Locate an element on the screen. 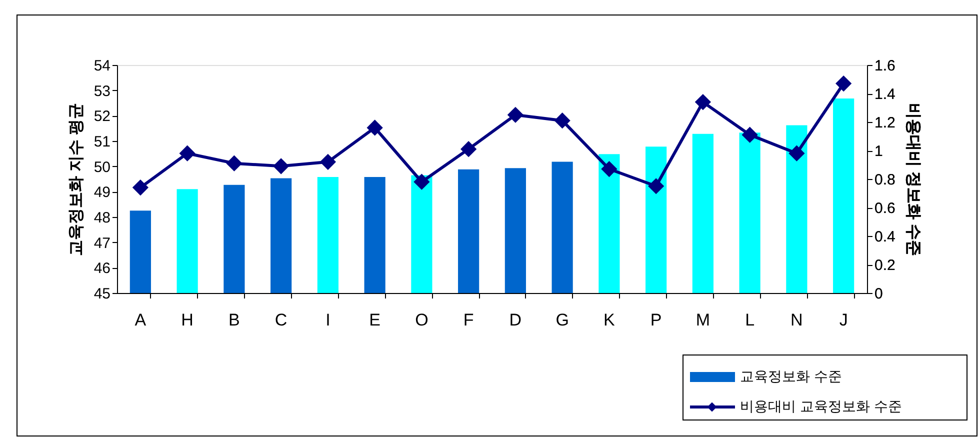 The image size is (979, 443). y-tick-label: 52 is located at coordinates (102, 117).